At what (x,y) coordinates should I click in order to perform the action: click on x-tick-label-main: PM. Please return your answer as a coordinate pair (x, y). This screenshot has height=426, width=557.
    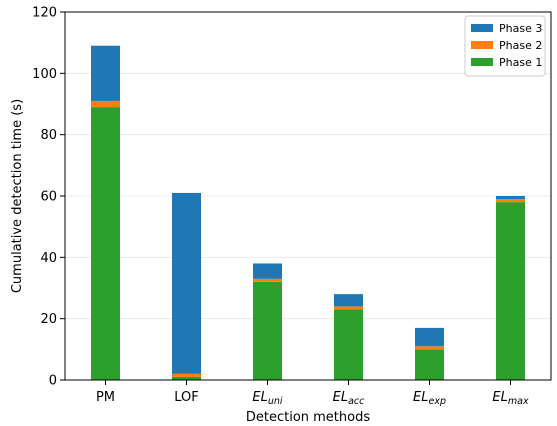
    Looking at the image, I should click on (105, 397).